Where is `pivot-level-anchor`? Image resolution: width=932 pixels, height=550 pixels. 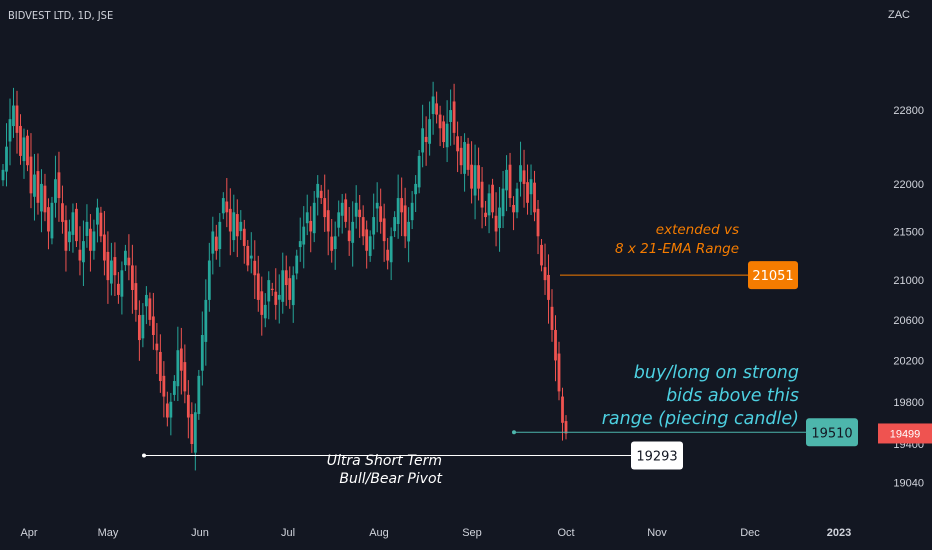
pivot-level-anchor is located at coordinates (144, 455).